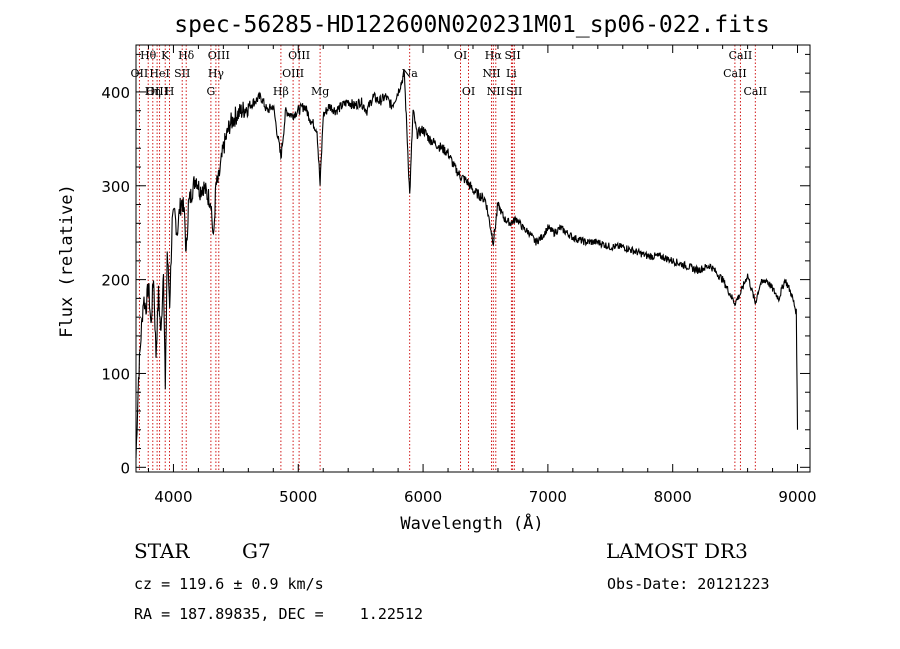 The height and width of the screenshot is (649, 900). I want to click on object-class: STAR, so click(162, 551).